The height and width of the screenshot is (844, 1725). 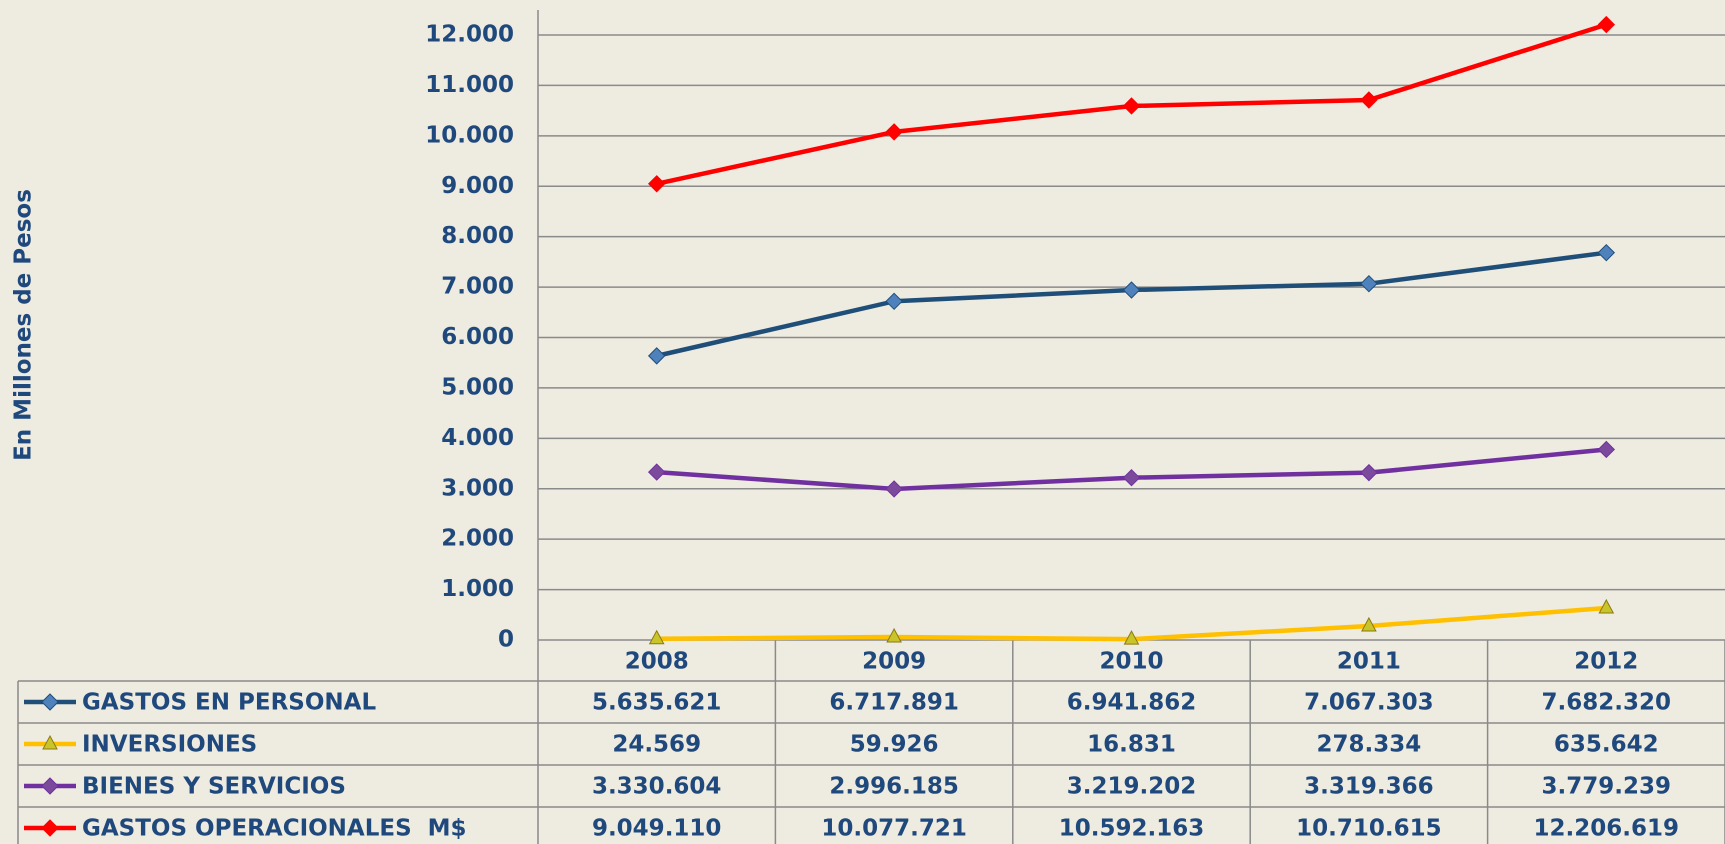 I want to click on table-value: 5.635.621, so click(x=657, y=703).